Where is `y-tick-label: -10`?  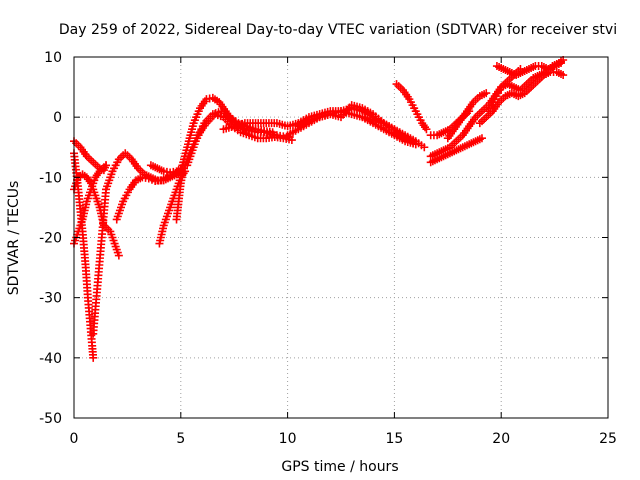 y-tick-label: -10 is located at coordinates (50, 178).